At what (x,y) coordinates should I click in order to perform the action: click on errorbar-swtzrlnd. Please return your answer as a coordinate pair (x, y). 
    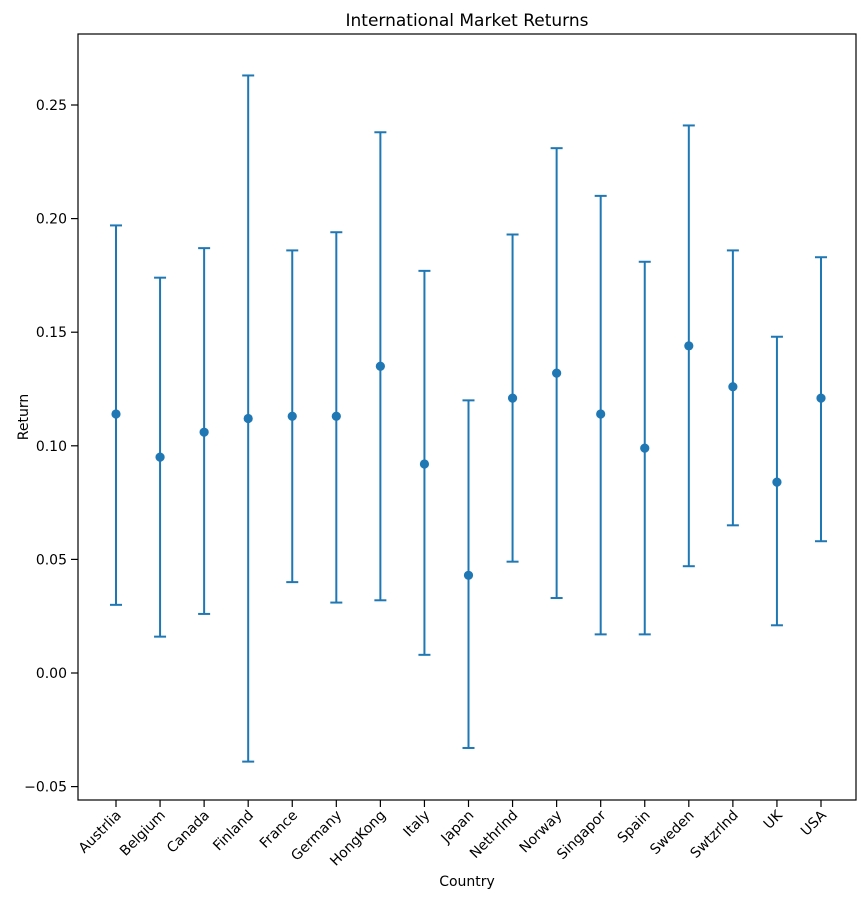
    Looking at the image, I should click on (732, 388).